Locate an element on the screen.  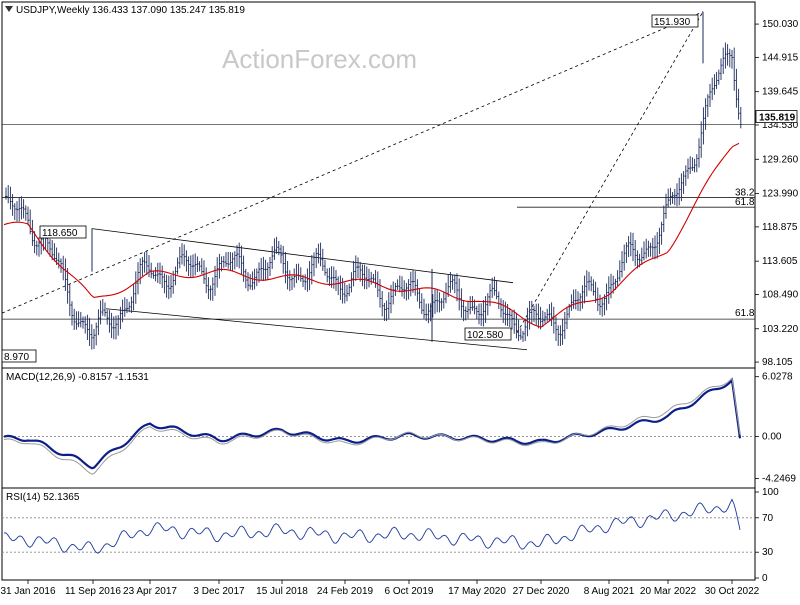
price-tick-label: 144.915 is located at coordinates (780, 57).